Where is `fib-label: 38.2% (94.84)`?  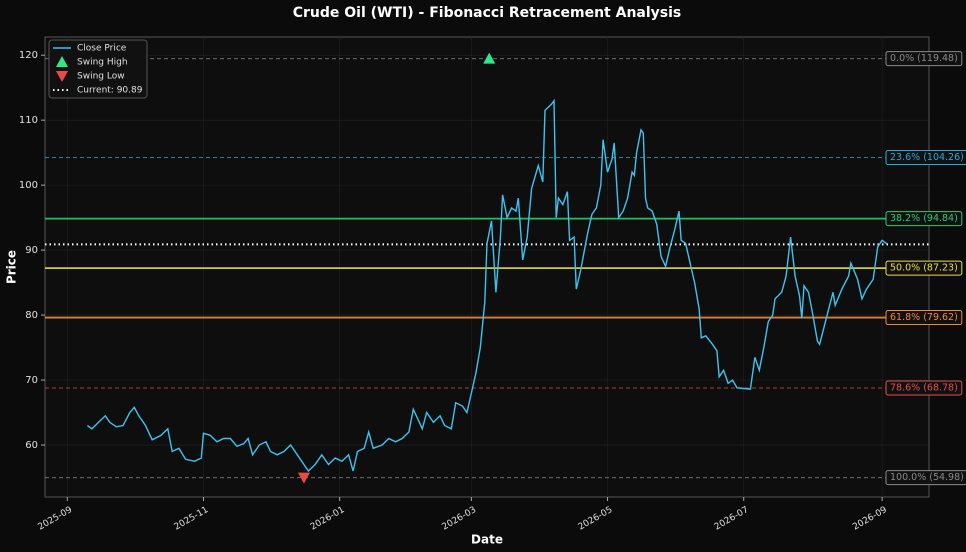
fib-label: 38.2% (94.84) is located at coordinates (924, 219).